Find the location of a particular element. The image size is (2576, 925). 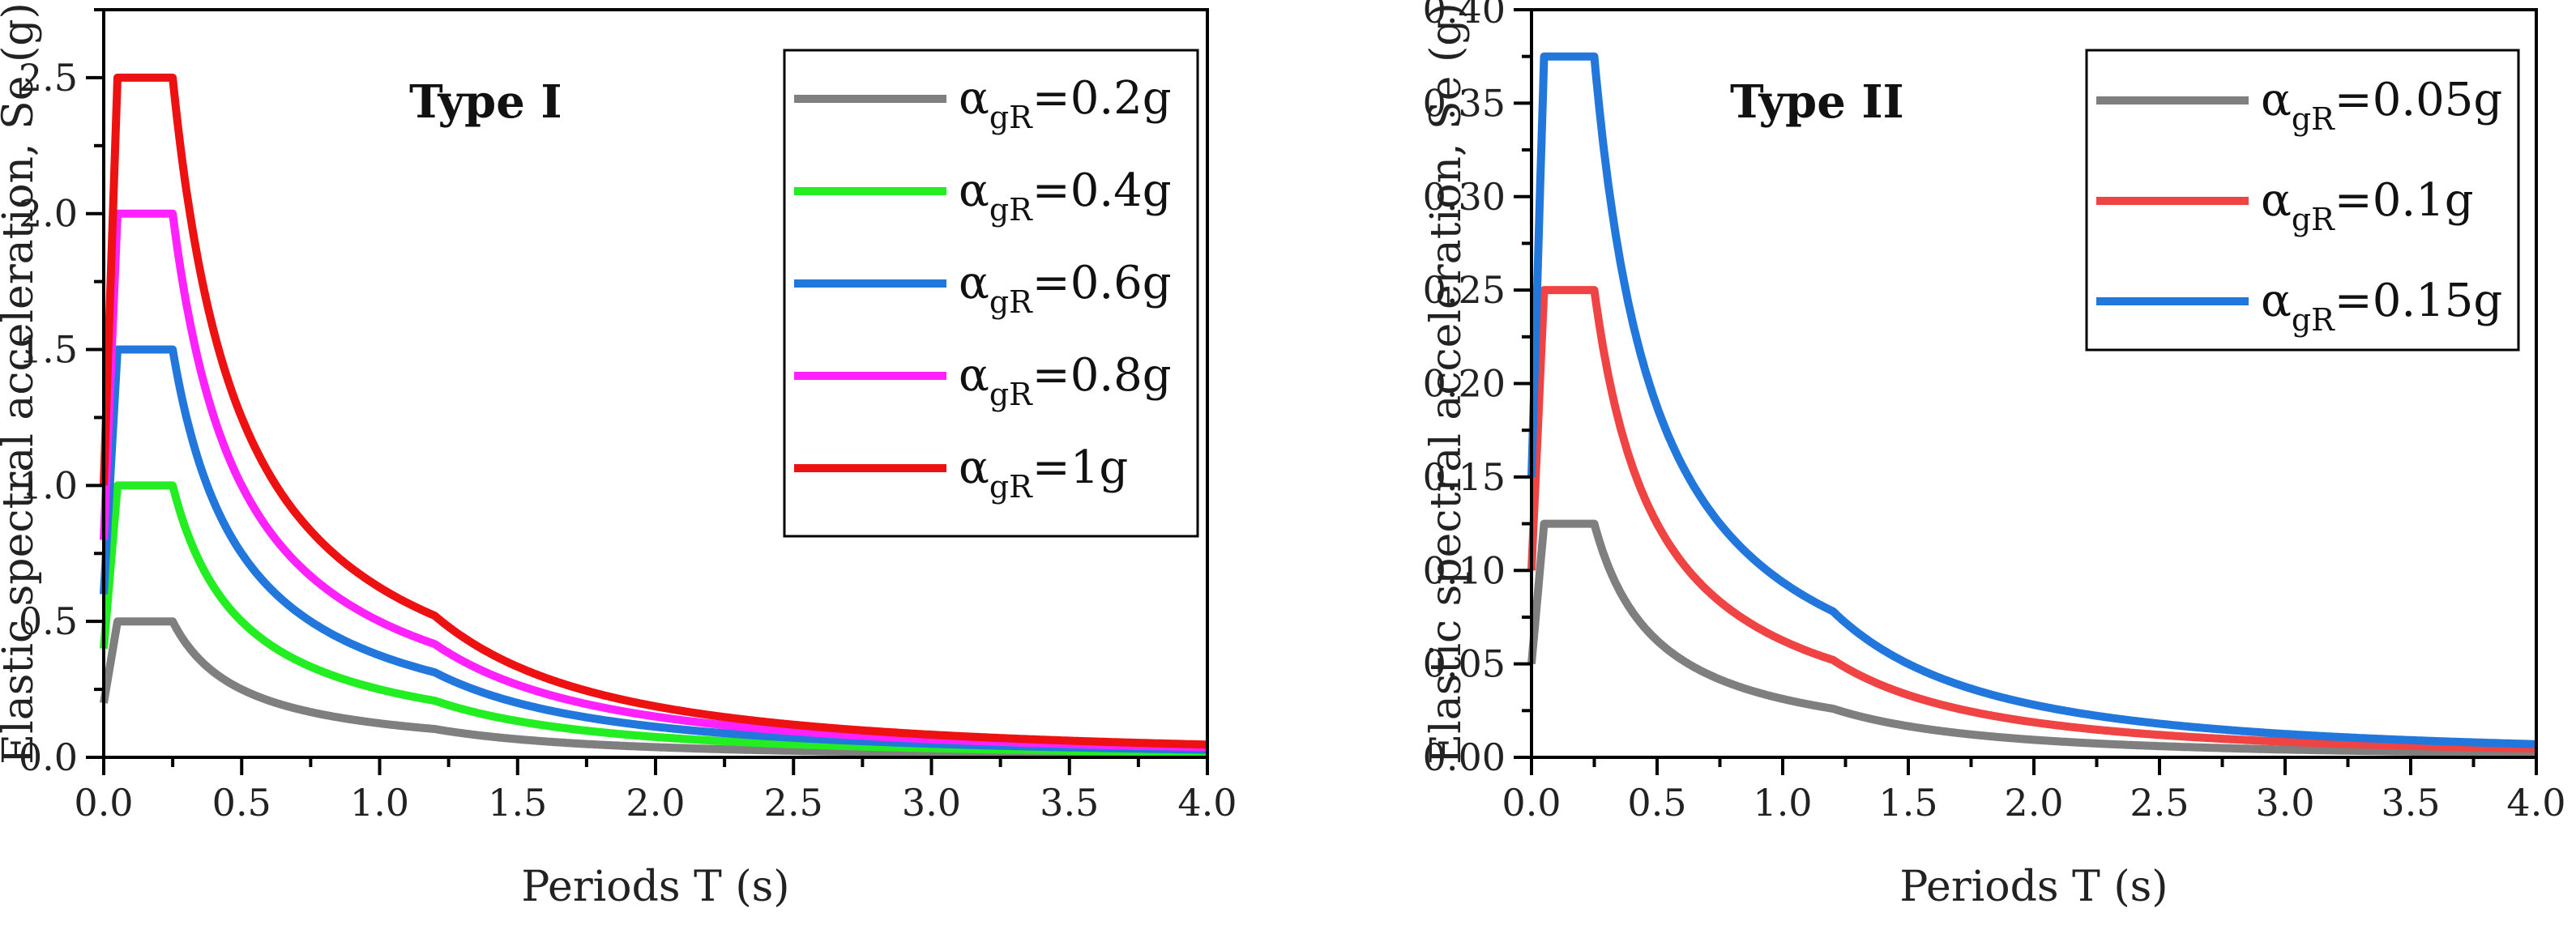

series-line-0.05g is located at coordinates (2033, 638).